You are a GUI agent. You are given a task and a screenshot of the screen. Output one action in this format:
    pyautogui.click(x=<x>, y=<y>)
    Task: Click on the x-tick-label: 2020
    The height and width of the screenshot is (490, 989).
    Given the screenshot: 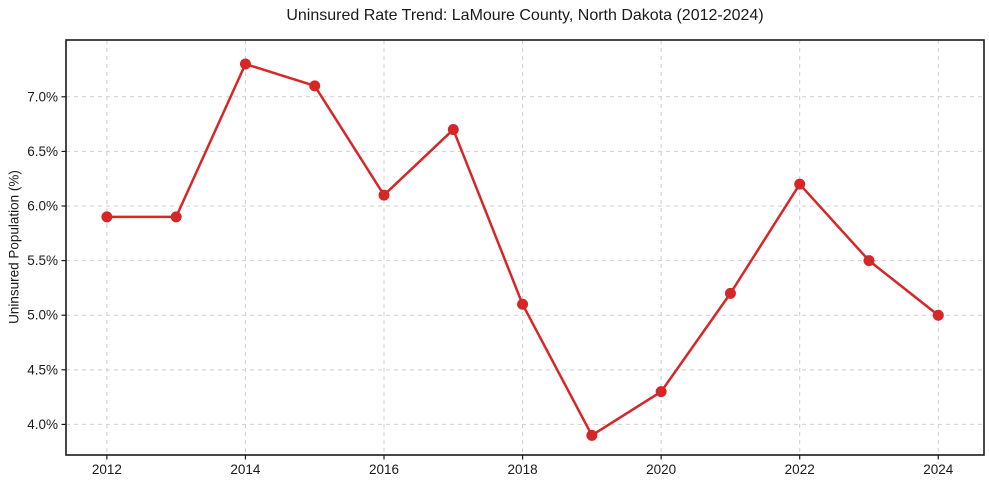 What is the action you would take?
    pyautogui.click(x=661, y=469)
    